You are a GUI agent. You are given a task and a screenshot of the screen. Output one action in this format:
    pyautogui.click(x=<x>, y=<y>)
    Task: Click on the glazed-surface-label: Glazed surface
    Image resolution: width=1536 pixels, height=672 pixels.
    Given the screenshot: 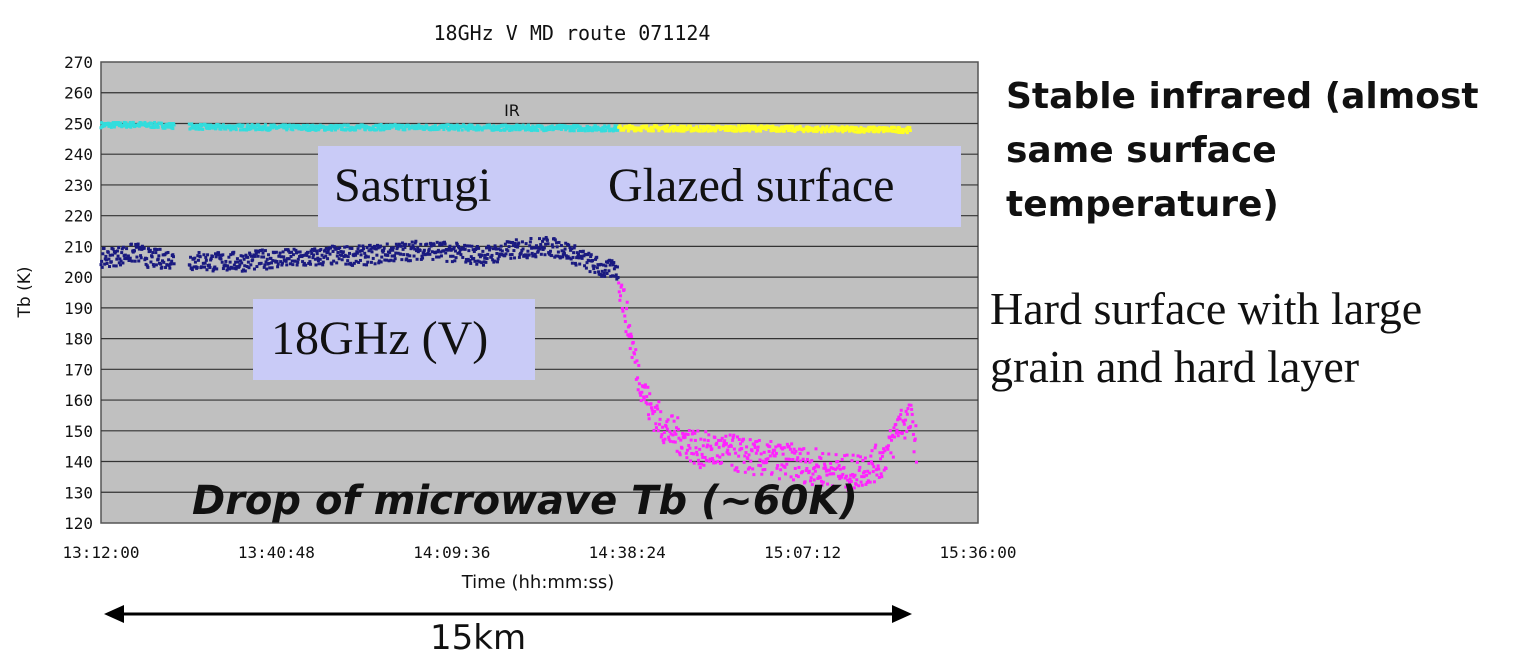 What is the action you would take?
    pyautogui.click(x=751, y=185)
    